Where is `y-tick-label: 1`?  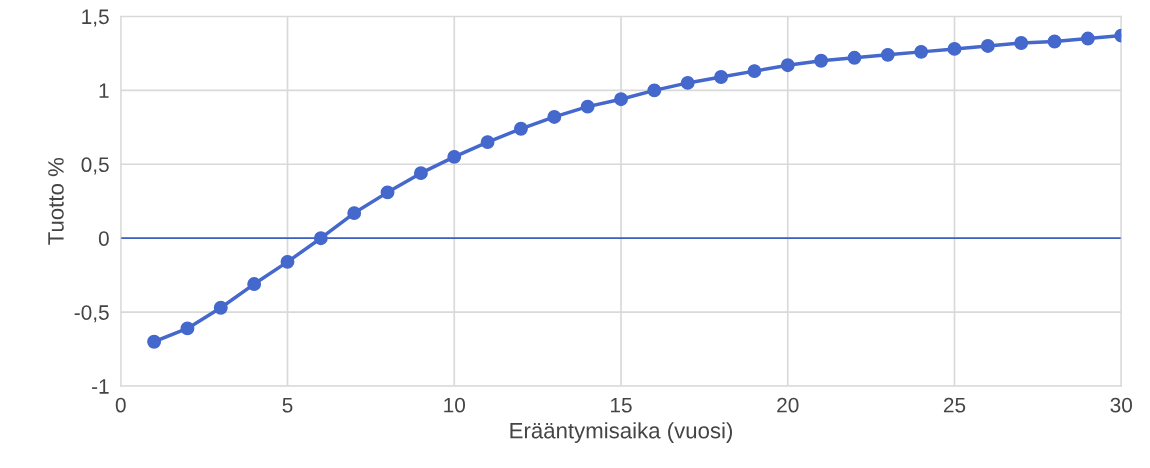
y-tick-label: 1 is located at coordinates (104, 90).